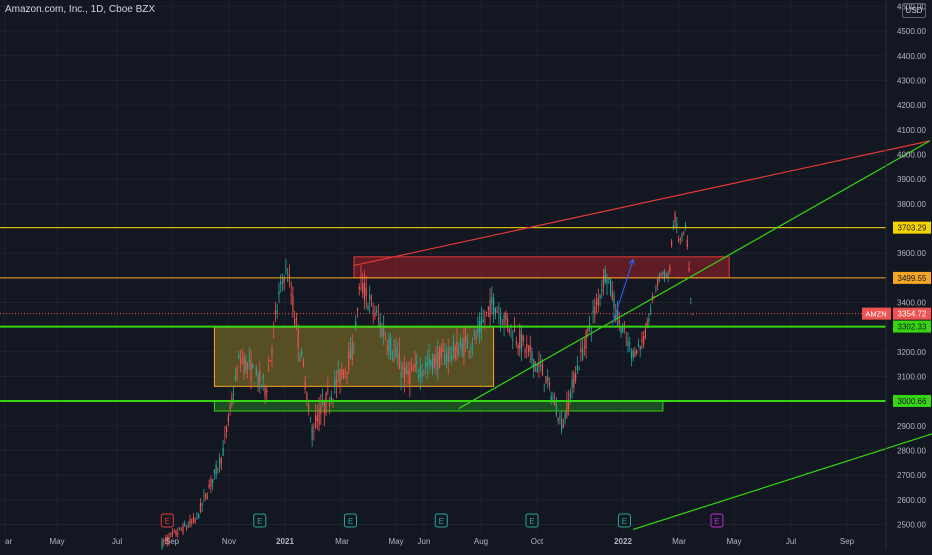 The height and width of the screenshot is (555, 932). What do you see at coordinates (876, 313) in the screenshot?
I see `price-label-tag-box` at bounding box center [876, 313].